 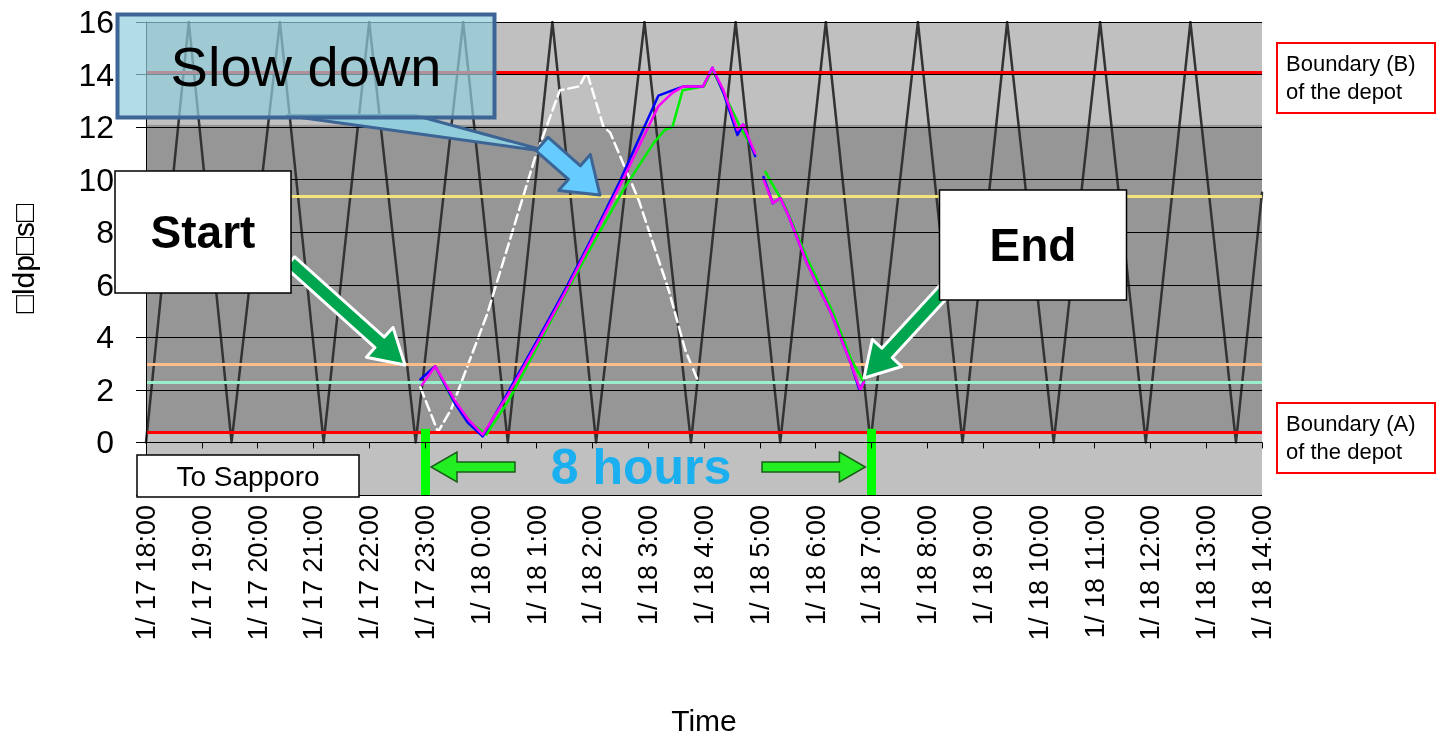 I want to click on y-tick-label: 8, so click(x=105, y=232).